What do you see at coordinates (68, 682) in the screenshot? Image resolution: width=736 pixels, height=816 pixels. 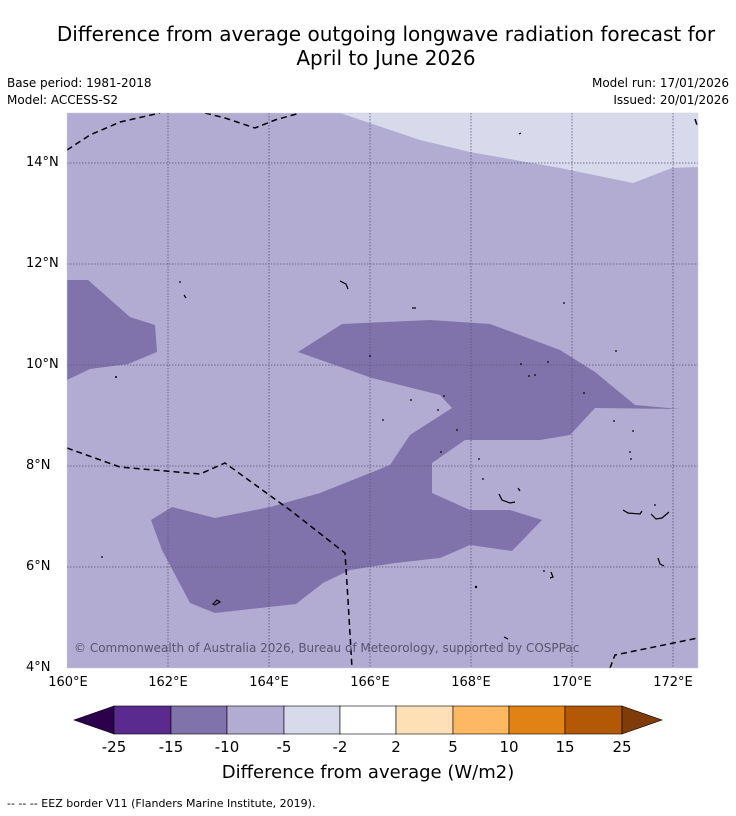 I see `lon-label: 160°E` at bounding box center [68, 682].